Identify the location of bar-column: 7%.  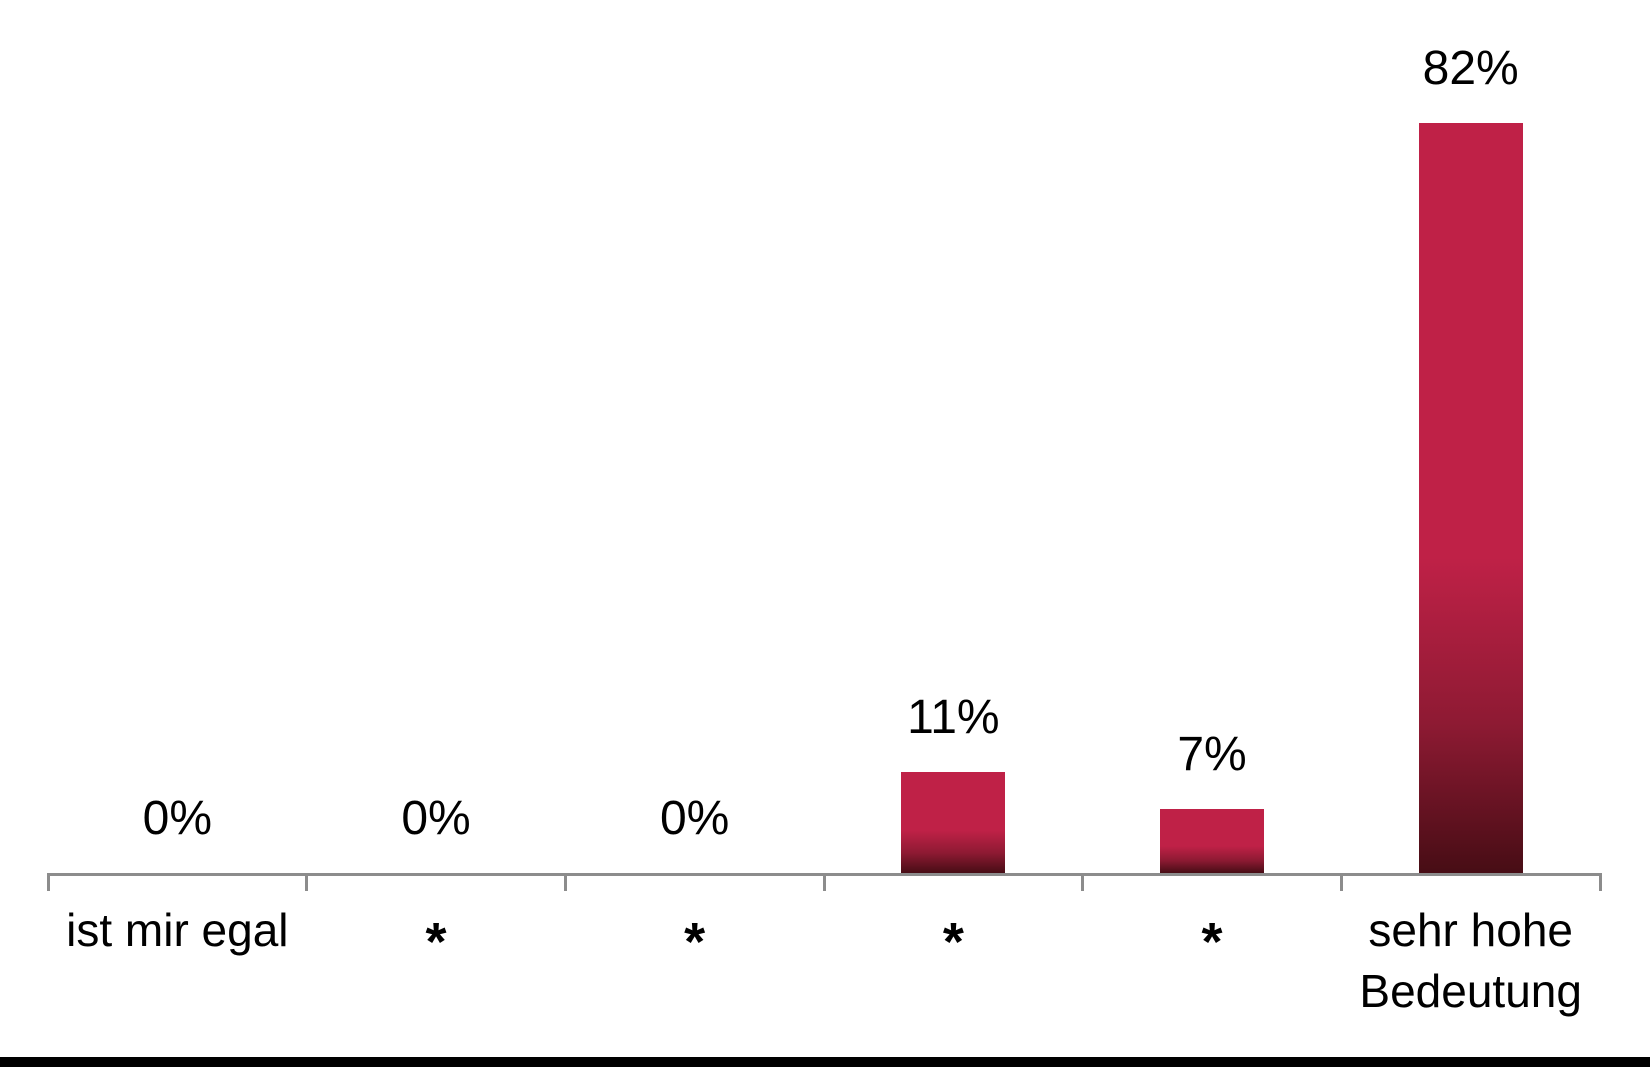
(1212, 436).